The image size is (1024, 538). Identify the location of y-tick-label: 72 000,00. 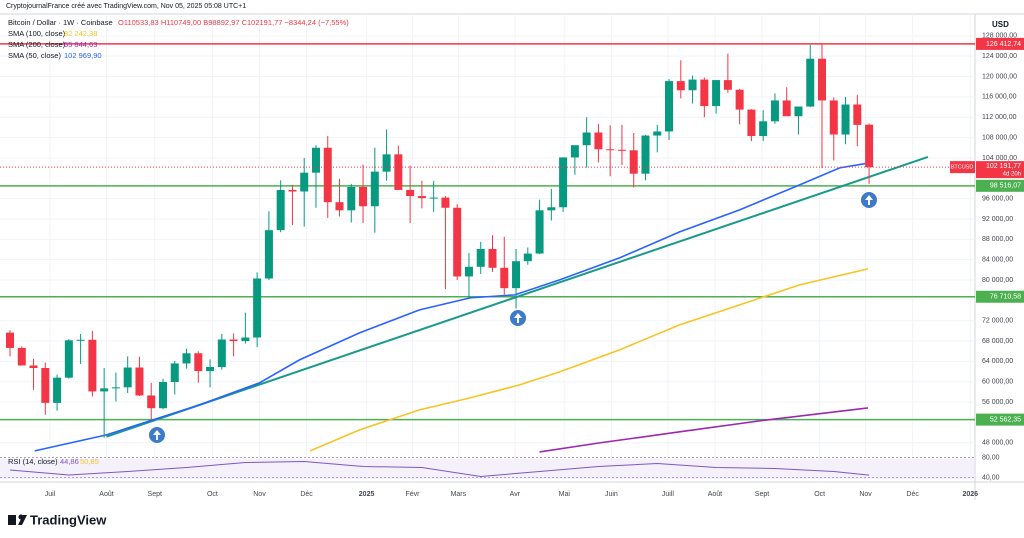
(997, 321).